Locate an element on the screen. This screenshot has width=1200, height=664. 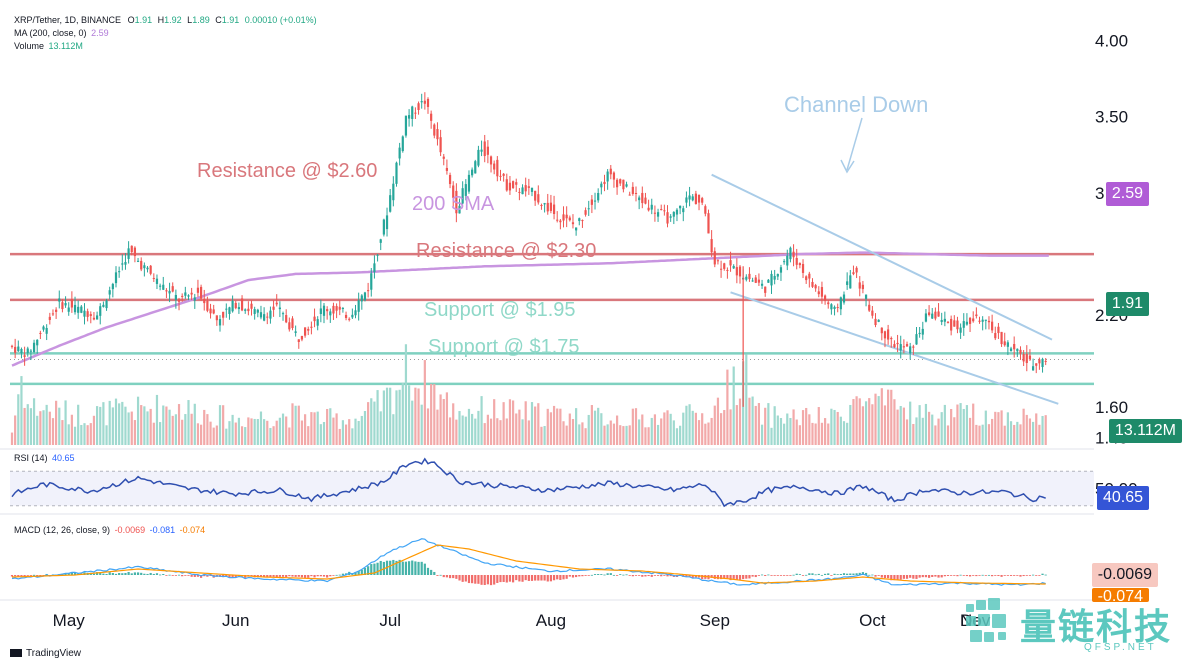
legend-rsi-row: RSI (14) 40.65 is located at coordinates (44, 458).